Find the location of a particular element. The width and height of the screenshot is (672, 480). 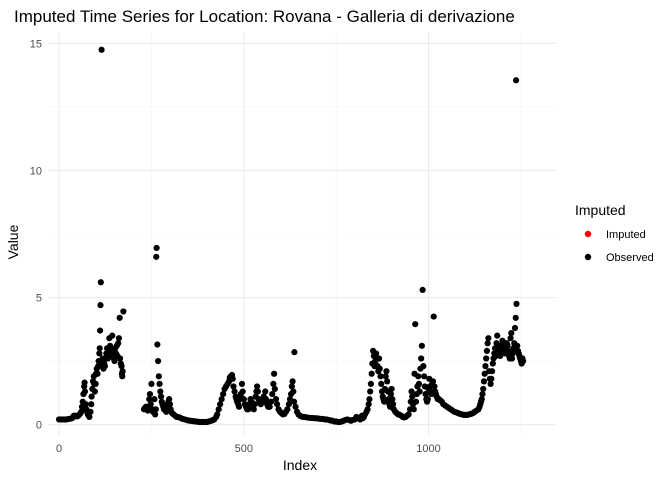

x-tick-label: 1000 is located at coordinates (428, 449).